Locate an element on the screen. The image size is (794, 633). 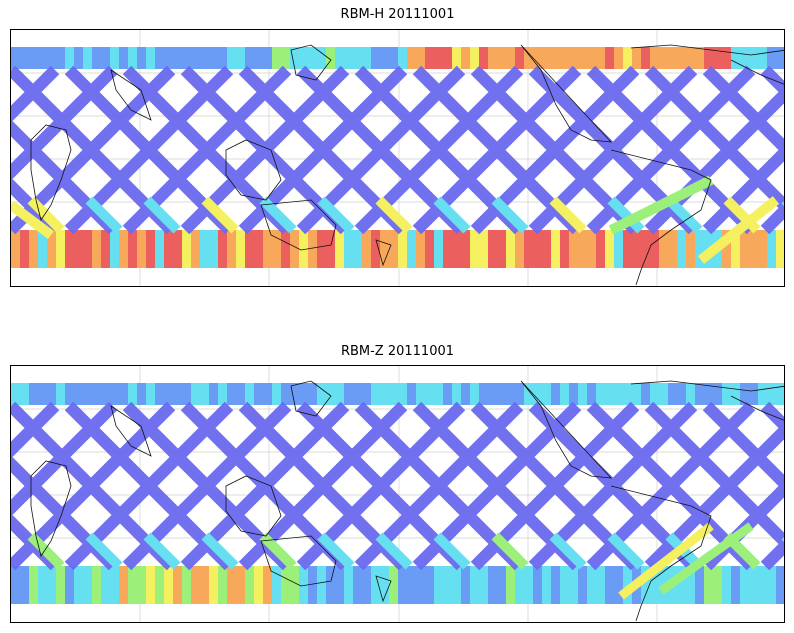
panel-title-rbm-z: RBM-Z 20111001 is located at coordinates (397, 351).